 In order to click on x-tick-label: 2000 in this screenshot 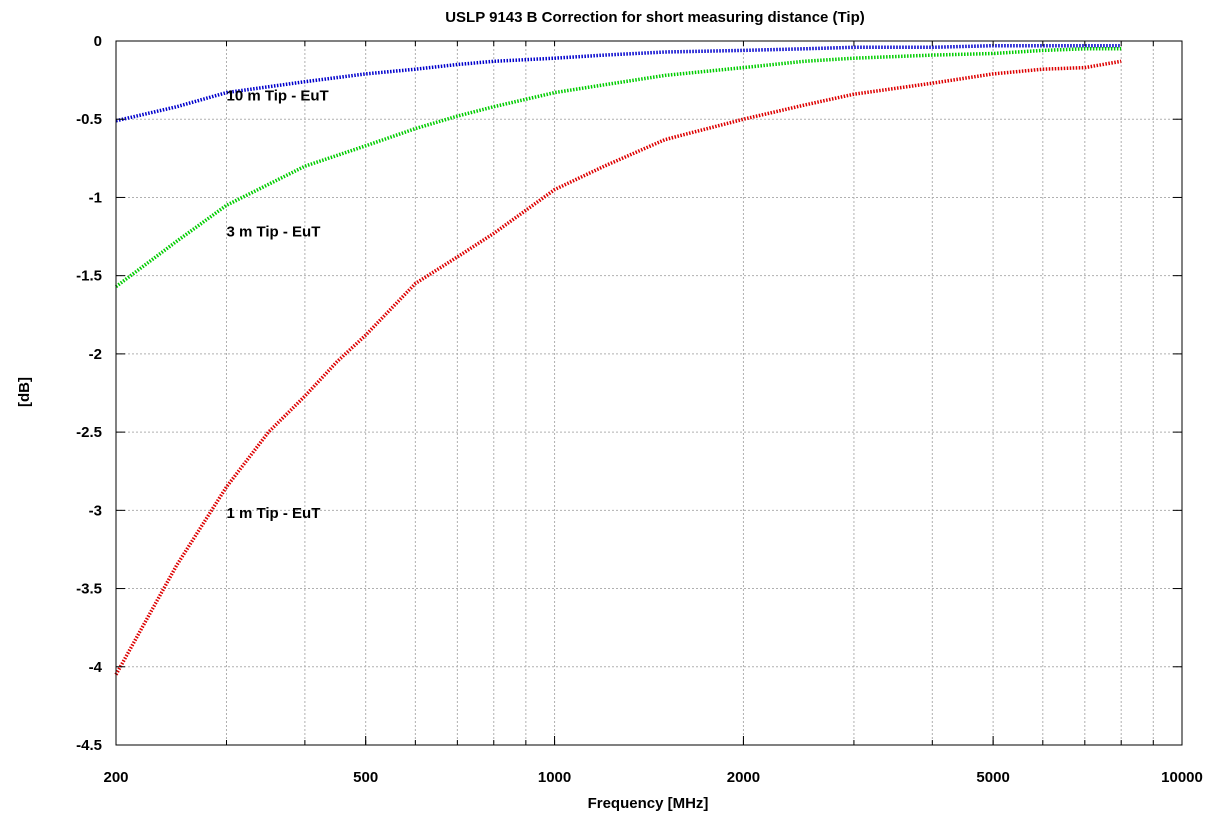, I will do `click(743, 777)`.